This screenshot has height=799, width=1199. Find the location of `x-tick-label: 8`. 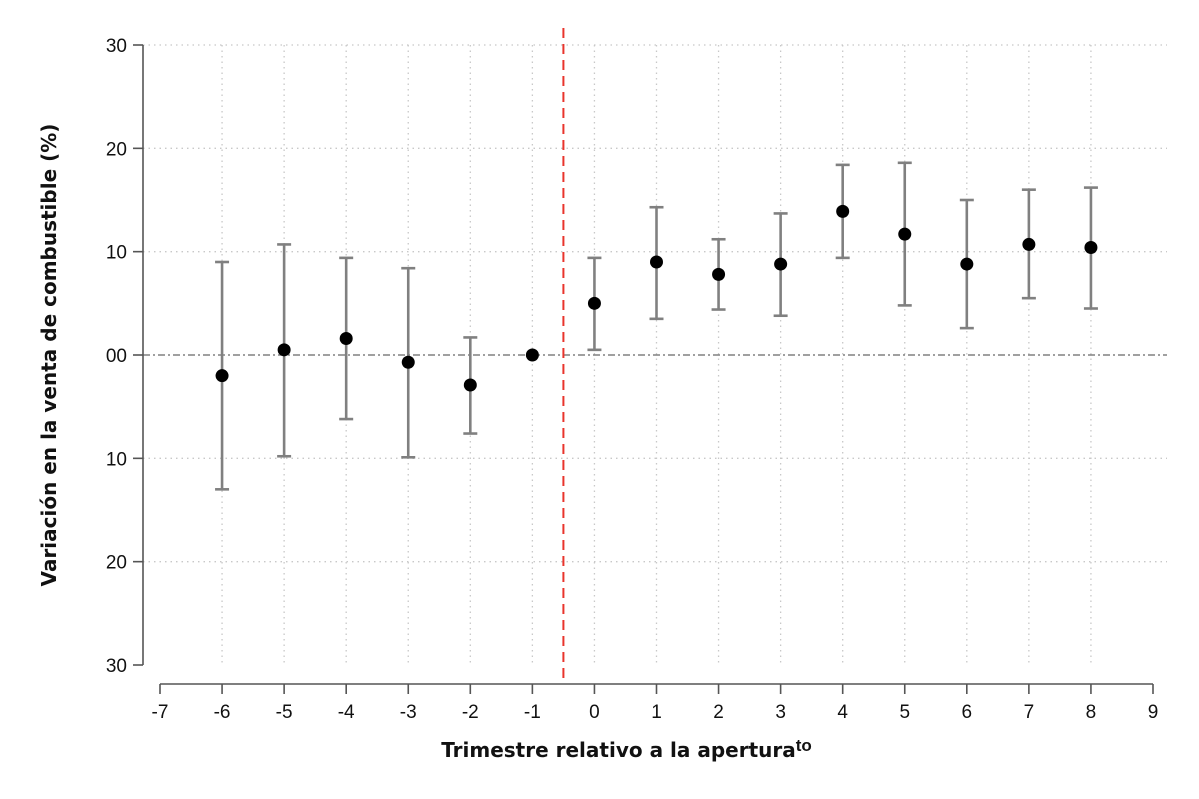

x-tick-label: 8 is located at coordinates (1091, 712).